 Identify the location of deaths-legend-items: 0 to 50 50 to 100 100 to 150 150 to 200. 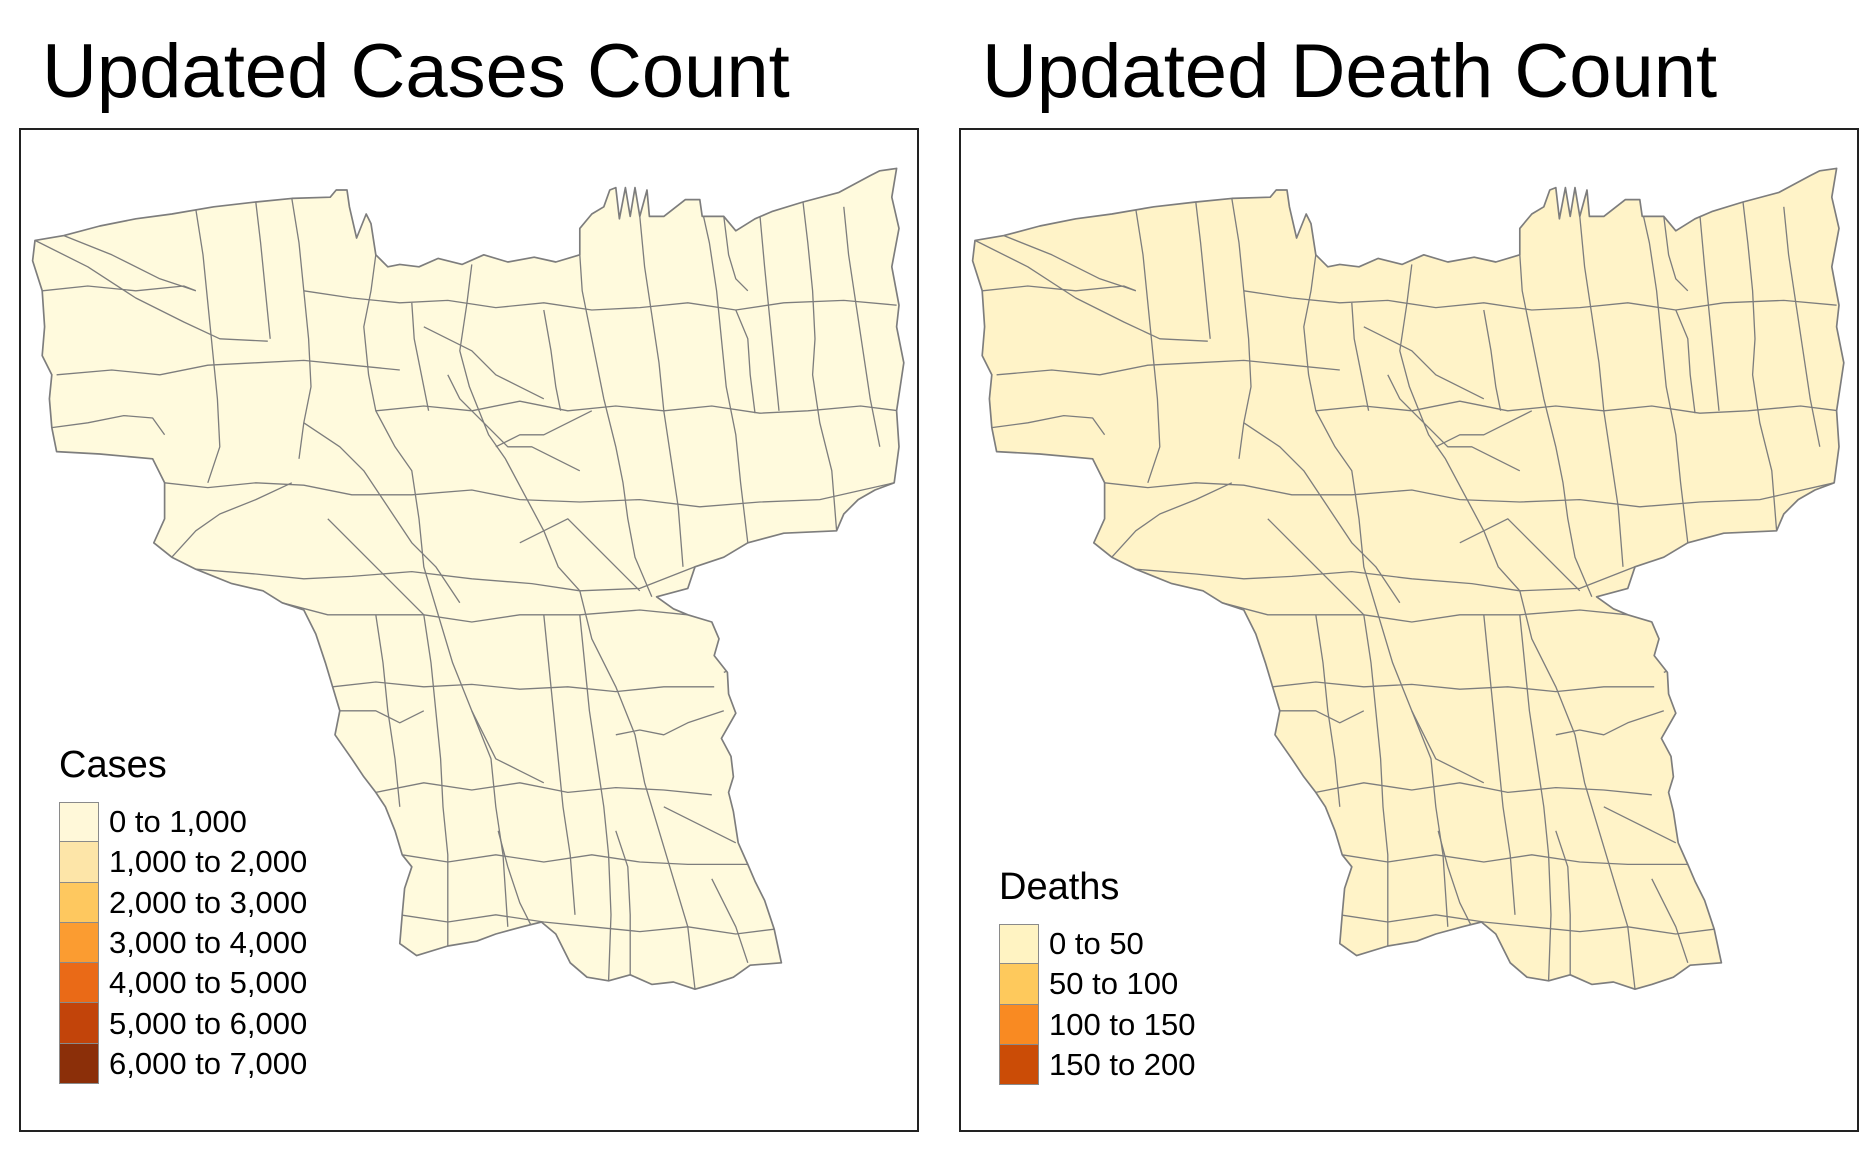
(1097, 1005).